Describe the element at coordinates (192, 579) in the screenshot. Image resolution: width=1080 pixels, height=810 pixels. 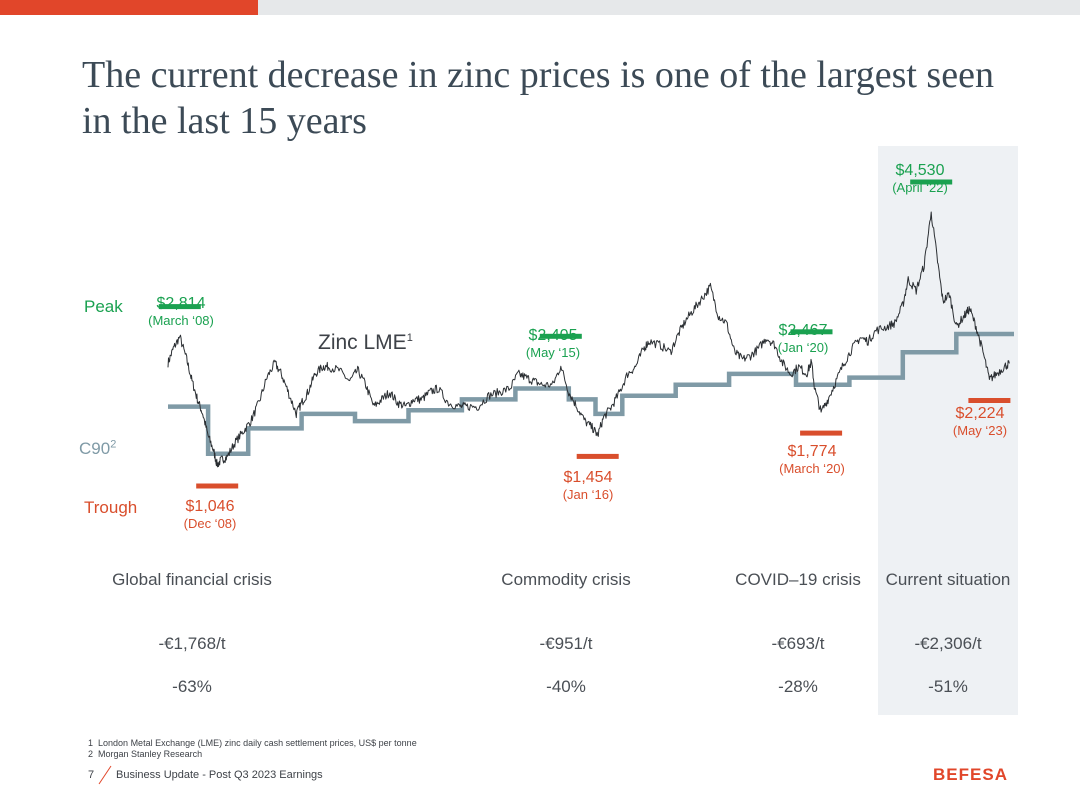
I see `crisis-name: Global financial crisis` at that location.